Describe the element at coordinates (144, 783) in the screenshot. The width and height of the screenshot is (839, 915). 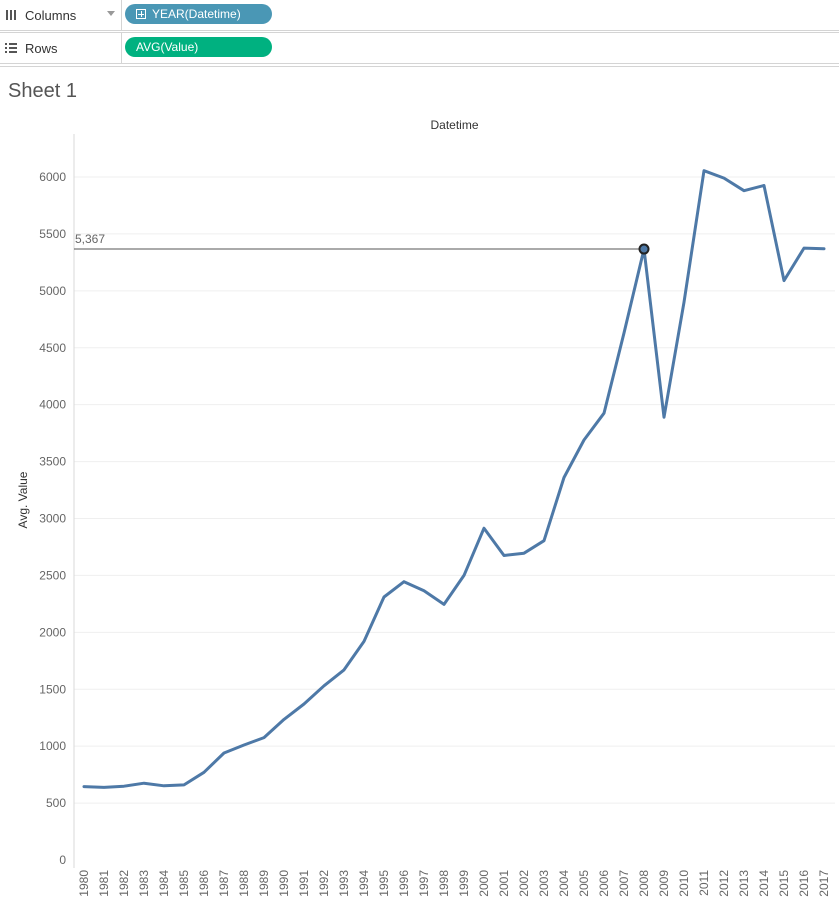
I see `data-point-1983` at that location.